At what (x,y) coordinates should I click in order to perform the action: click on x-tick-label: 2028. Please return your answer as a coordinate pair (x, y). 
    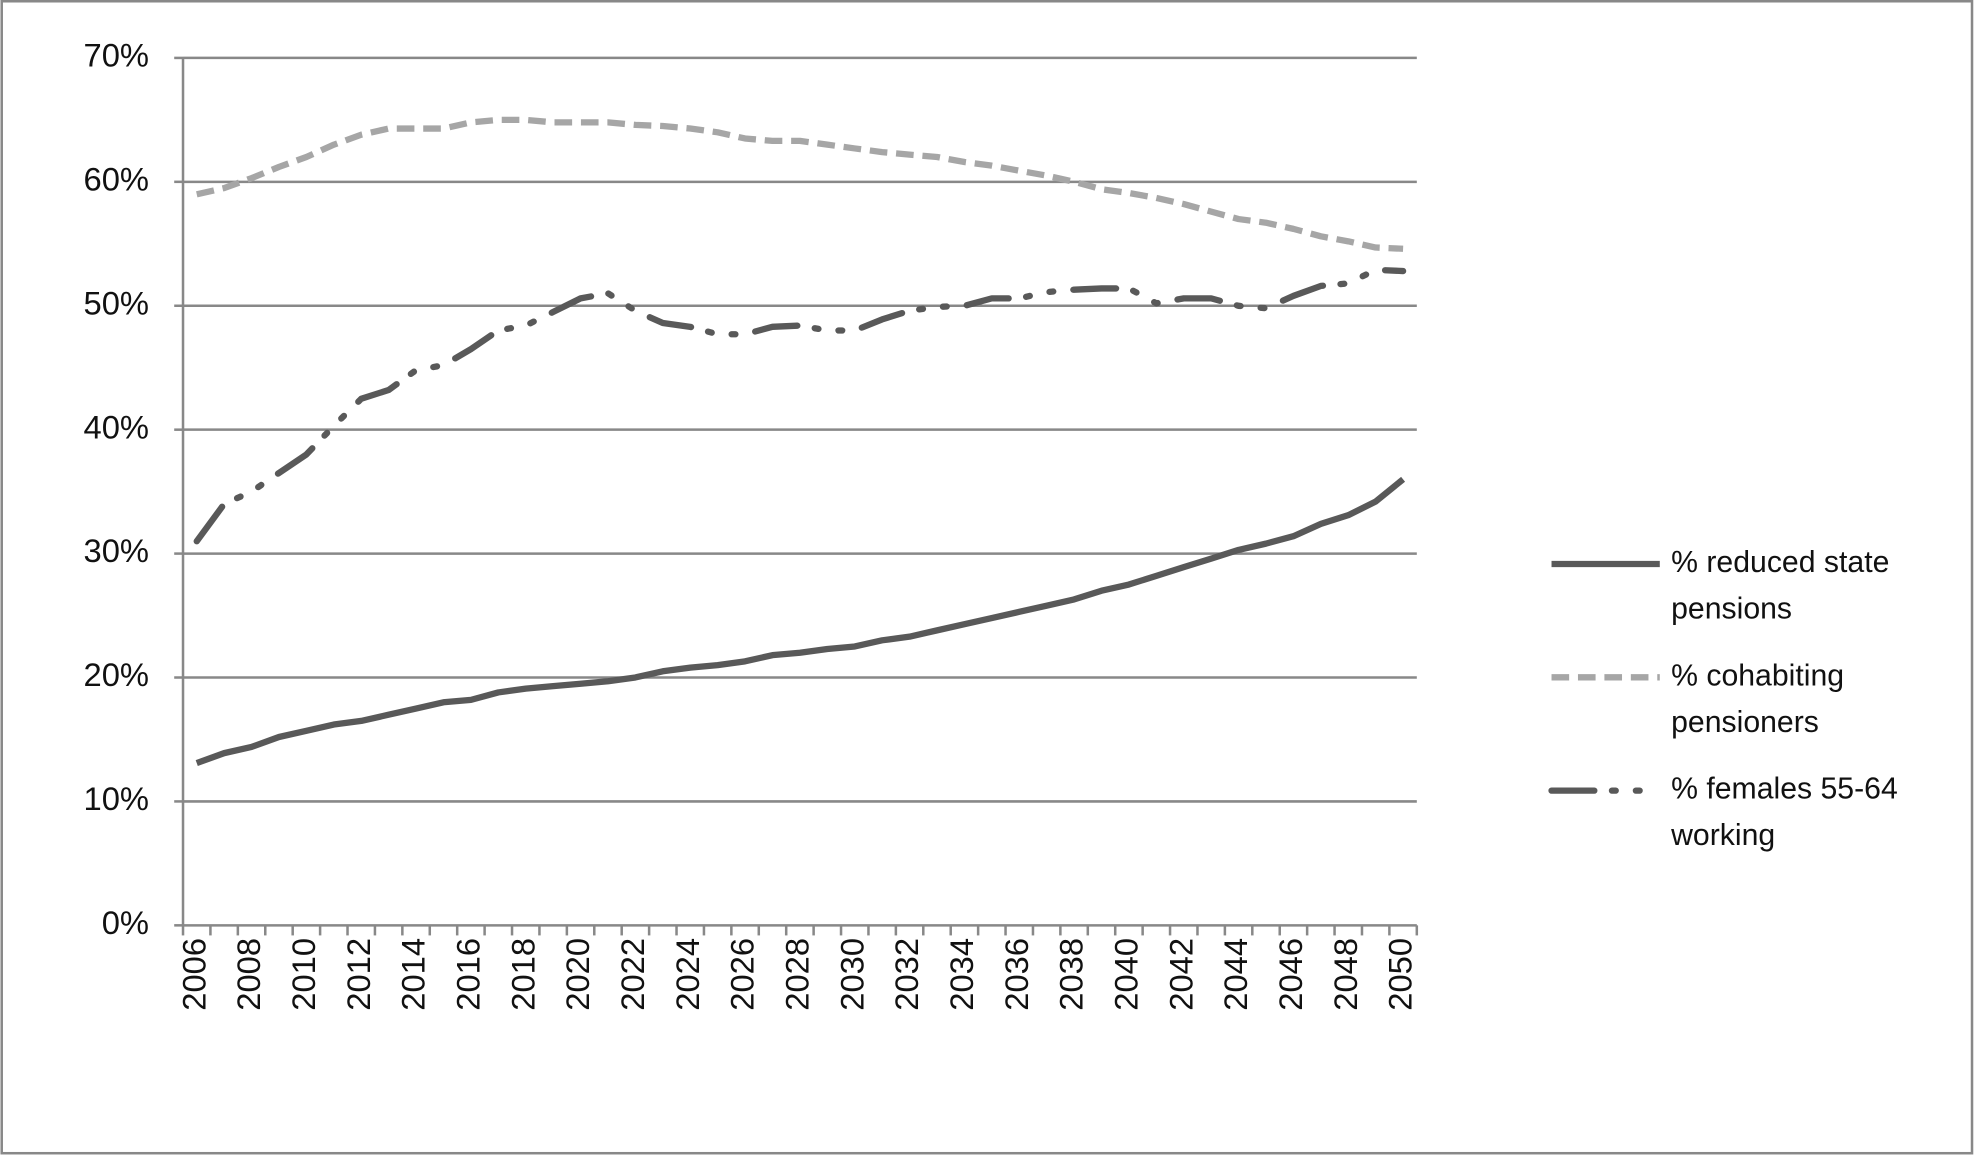
    Looking at the image, I should click on (797, 974).